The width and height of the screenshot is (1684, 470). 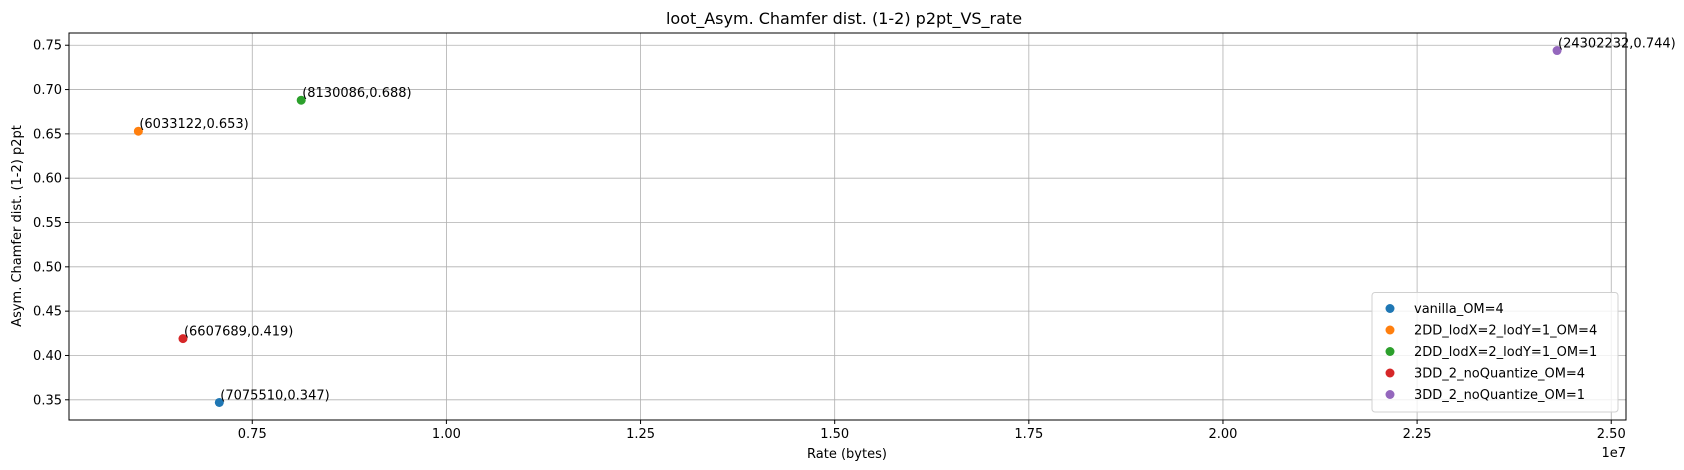 I want to click on x-tick-label: 2.25, so click(x=1417, y=434).